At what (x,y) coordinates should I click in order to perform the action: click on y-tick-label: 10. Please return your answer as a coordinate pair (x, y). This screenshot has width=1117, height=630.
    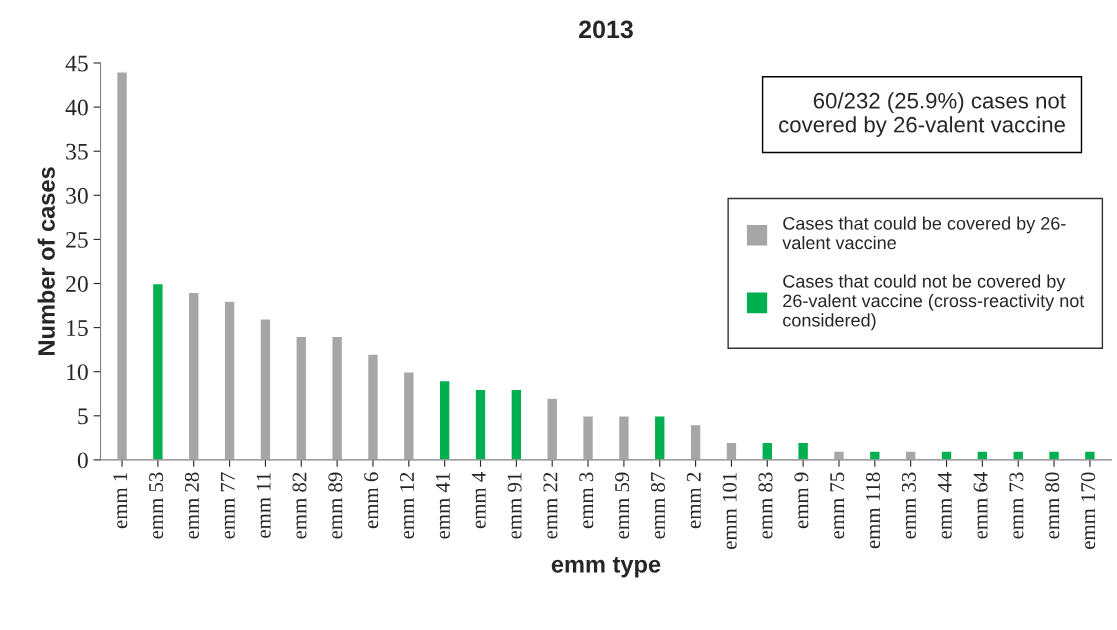
    Looking at the image, I should click on (77, 372).